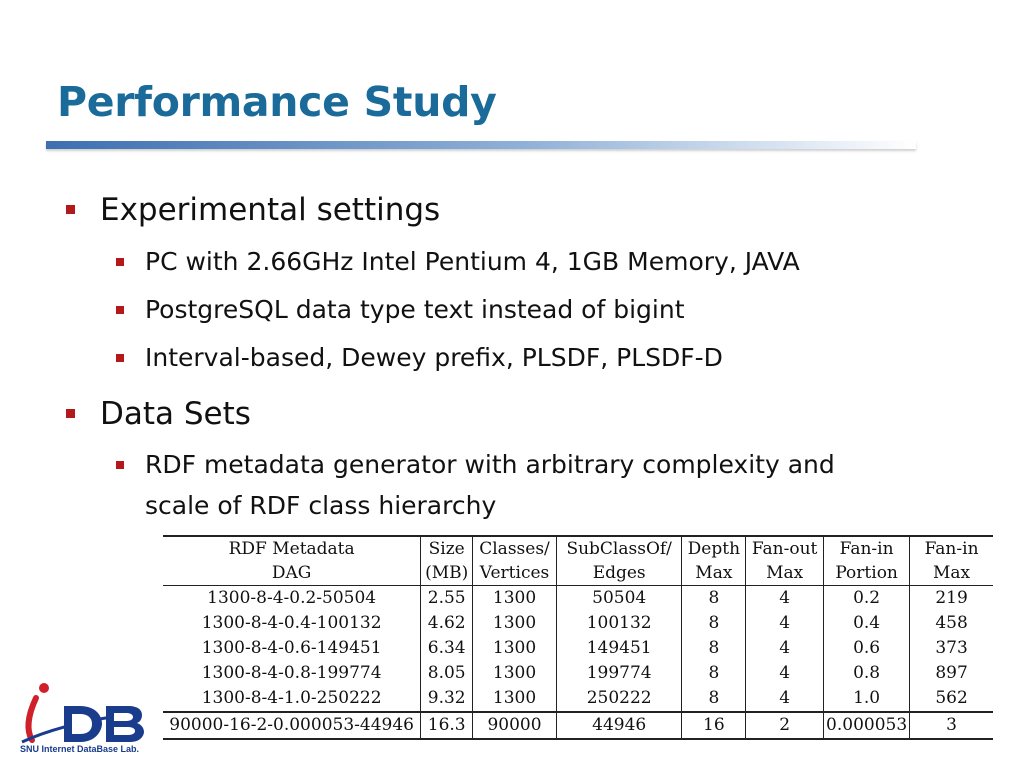 The width and height of the screenshot is (1024, 768). I want to click on table-cell: 250222, so click(619, 699).